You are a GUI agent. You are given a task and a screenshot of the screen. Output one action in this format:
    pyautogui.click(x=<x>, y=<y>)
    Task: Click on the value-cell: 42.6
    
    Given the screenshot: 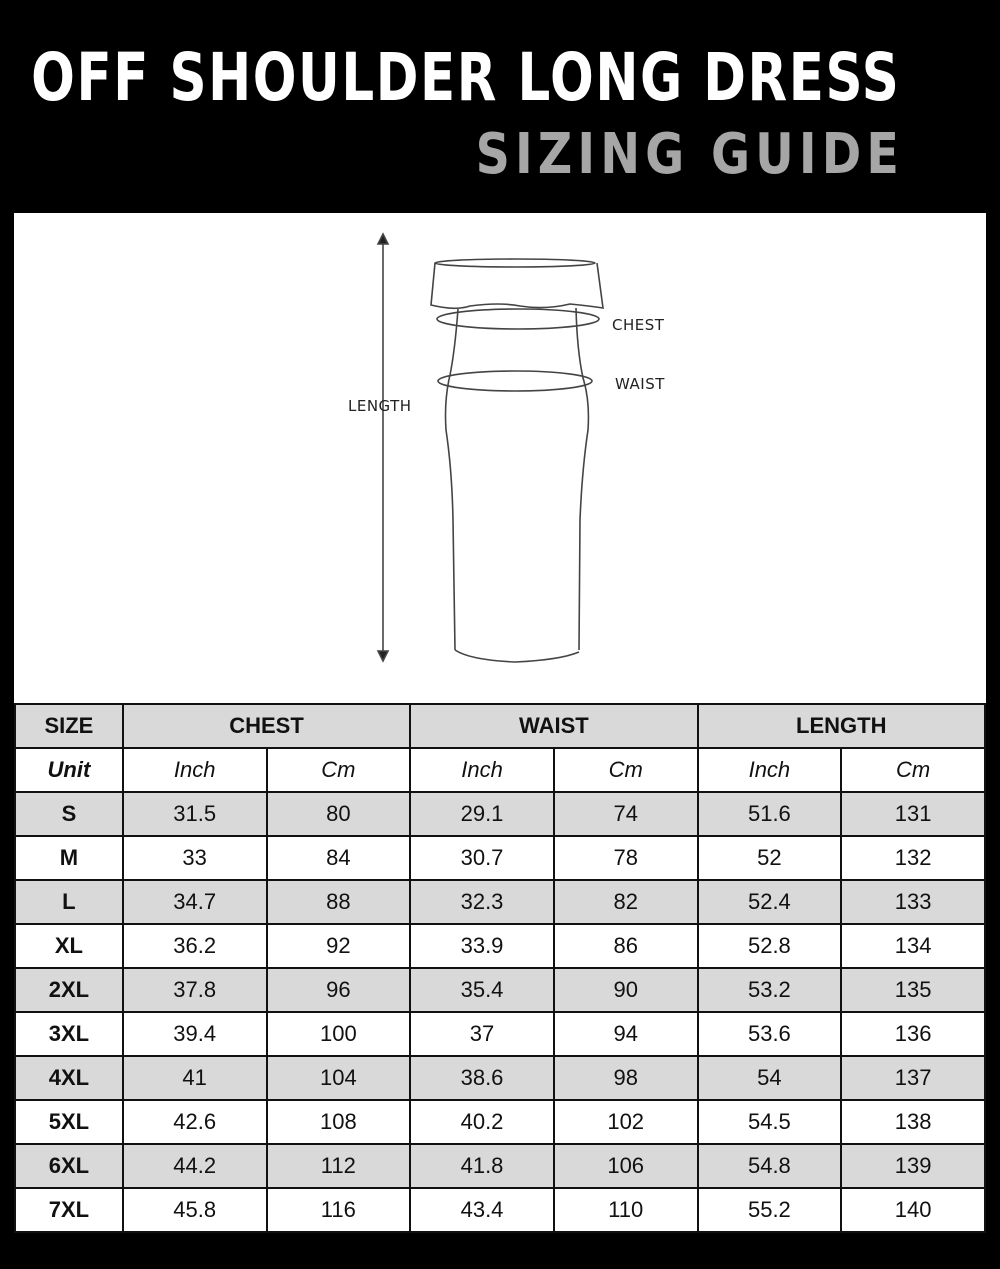 What is the action you would take?
    pyautogui.click(x=194, y=1122)
    